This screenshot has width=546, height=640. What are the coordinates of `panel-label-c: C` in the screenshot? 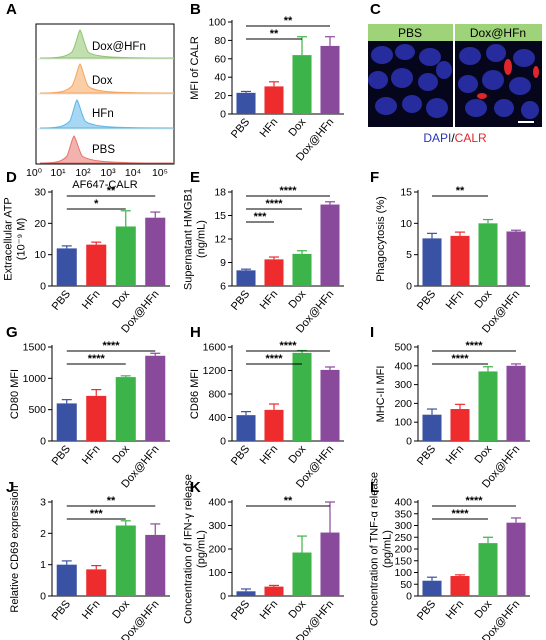 It's located at (375, 9).